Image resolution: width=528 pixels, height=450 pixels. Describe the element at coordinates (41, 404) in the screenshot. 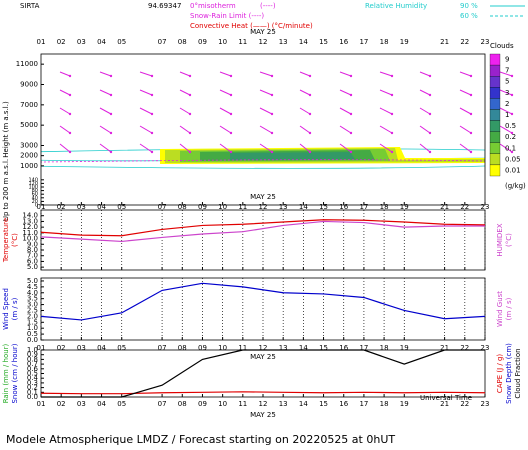

I see `x-tick-label: 01` at that location.